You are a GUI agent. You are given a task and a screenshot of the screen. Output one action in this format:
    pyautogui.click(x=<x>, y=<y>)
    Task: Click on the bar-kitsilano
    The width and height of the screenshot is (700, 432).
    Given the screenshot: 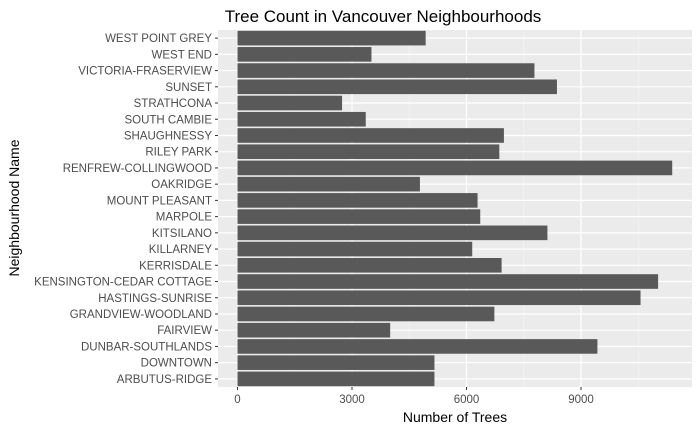 What is the action you would take?
    pyautogui.click(x=392, y=233)
    